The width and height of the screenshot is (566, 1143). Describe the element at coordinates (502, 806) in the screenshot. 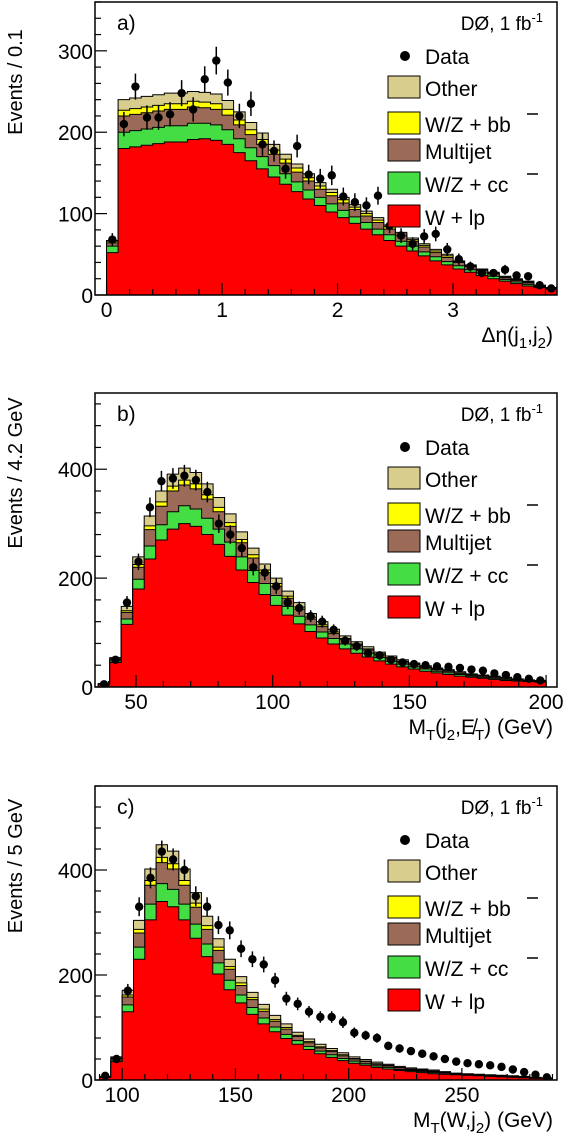

I see `experiment-label: DØ, 1 fb-1` at that location.